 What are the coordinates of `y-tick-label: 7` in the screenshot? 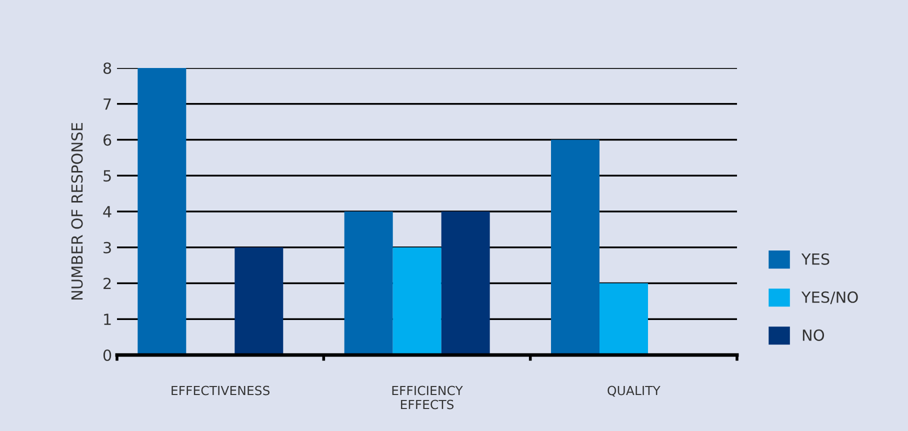 It's located at (107, 104).